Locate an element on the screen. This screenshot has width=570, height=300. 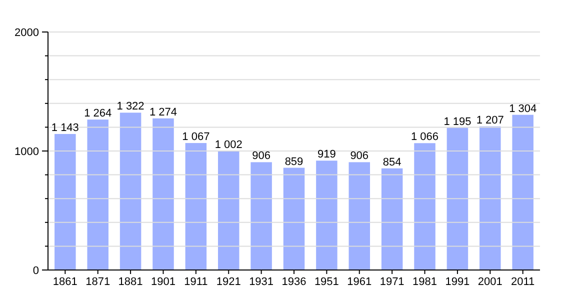
data-label: 859 is located at coordinates (294, 162).